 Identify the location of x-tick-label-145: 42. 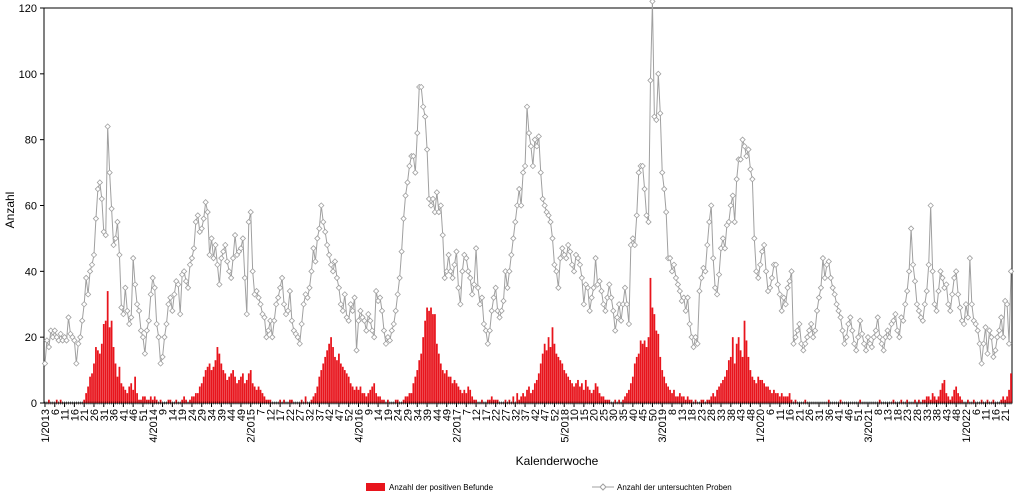
(330, 415).